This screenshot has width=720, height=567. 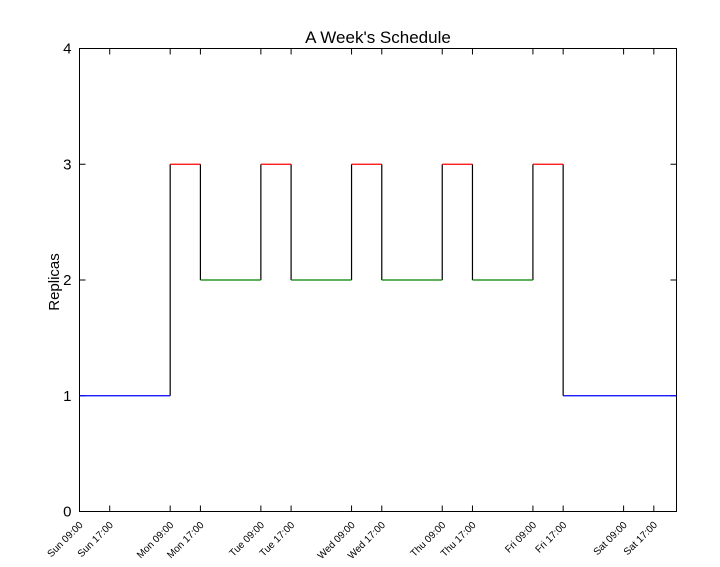 What do you see at coordinates (67, 49) in the screenshot?
I see `y-tick-label: 4` at bounding box center [67, 49].